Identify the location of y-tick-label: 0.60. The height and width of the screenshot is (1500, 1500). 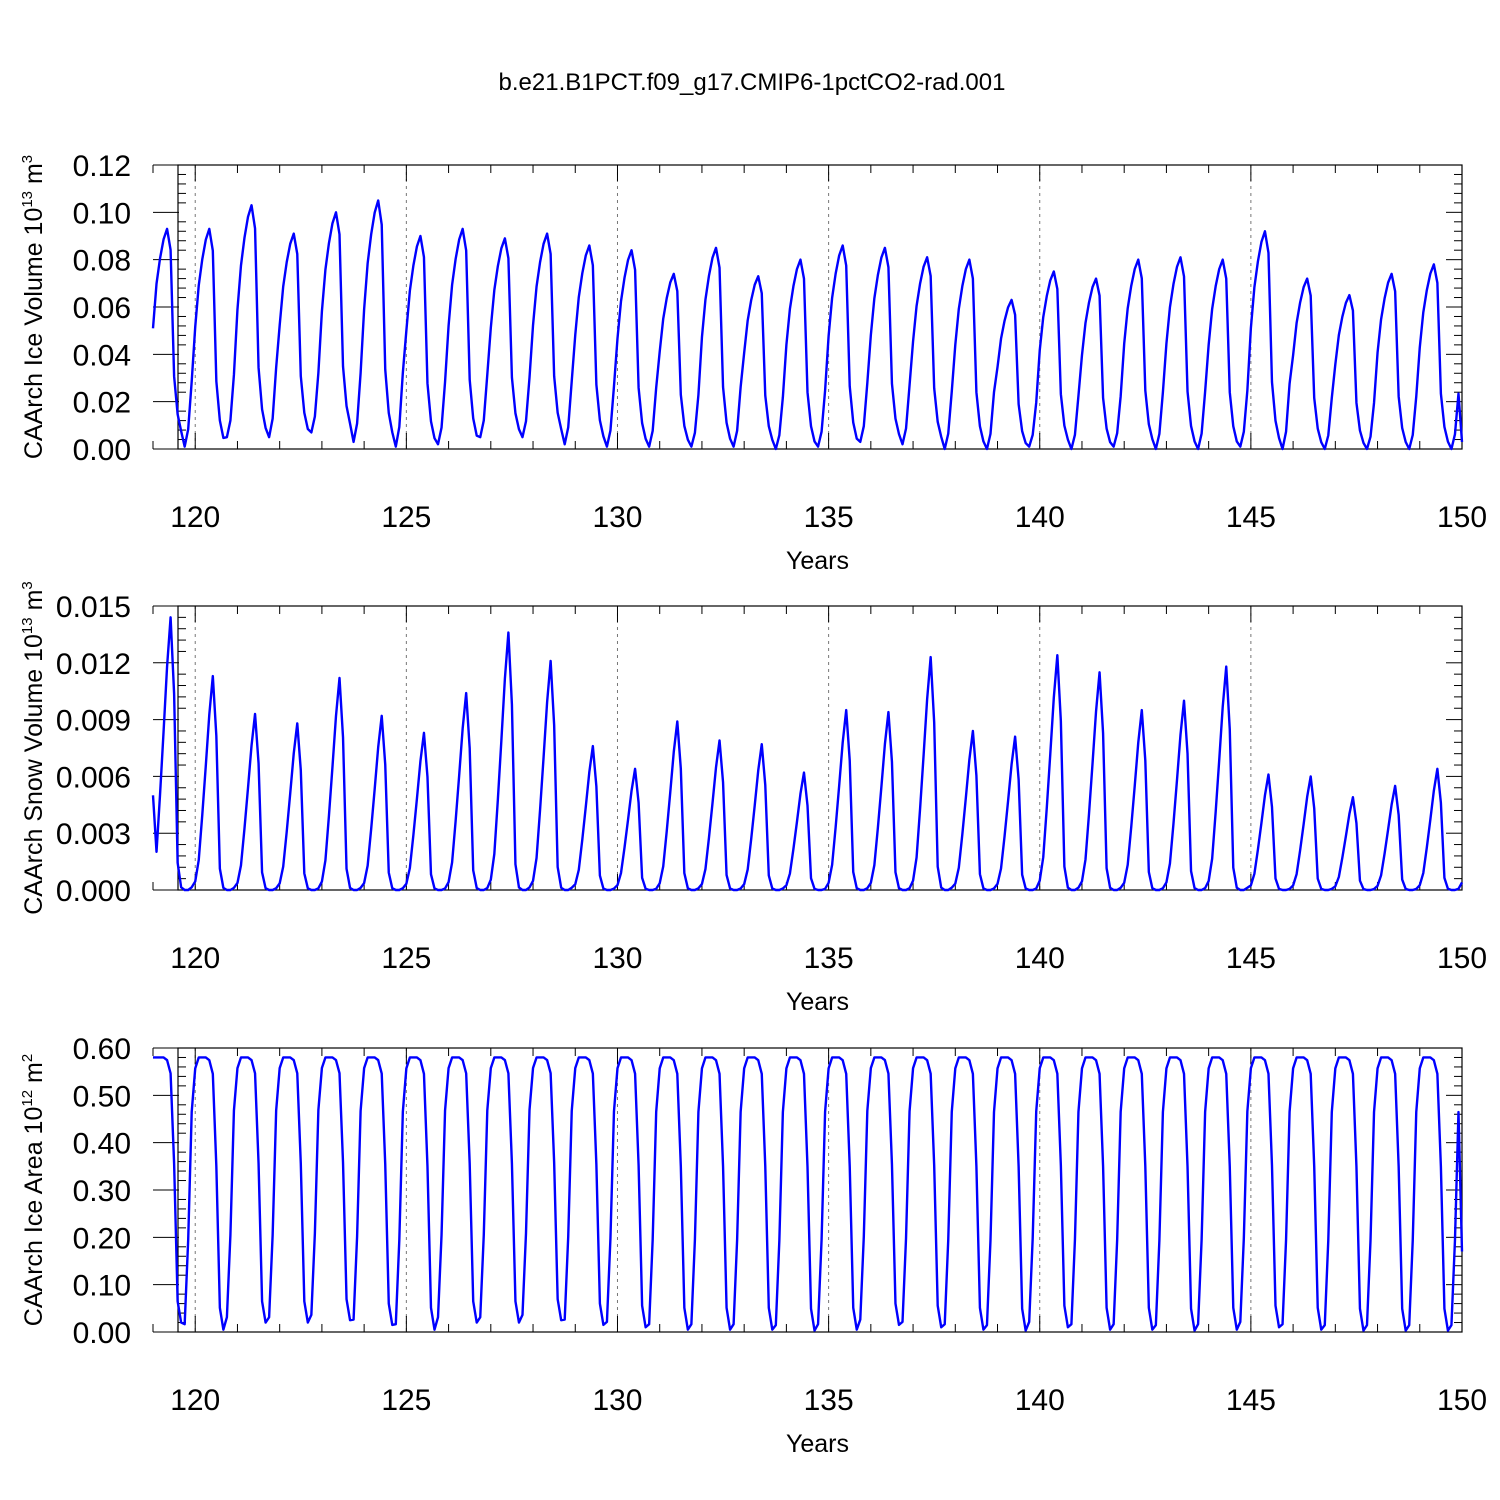
(102, 1049).